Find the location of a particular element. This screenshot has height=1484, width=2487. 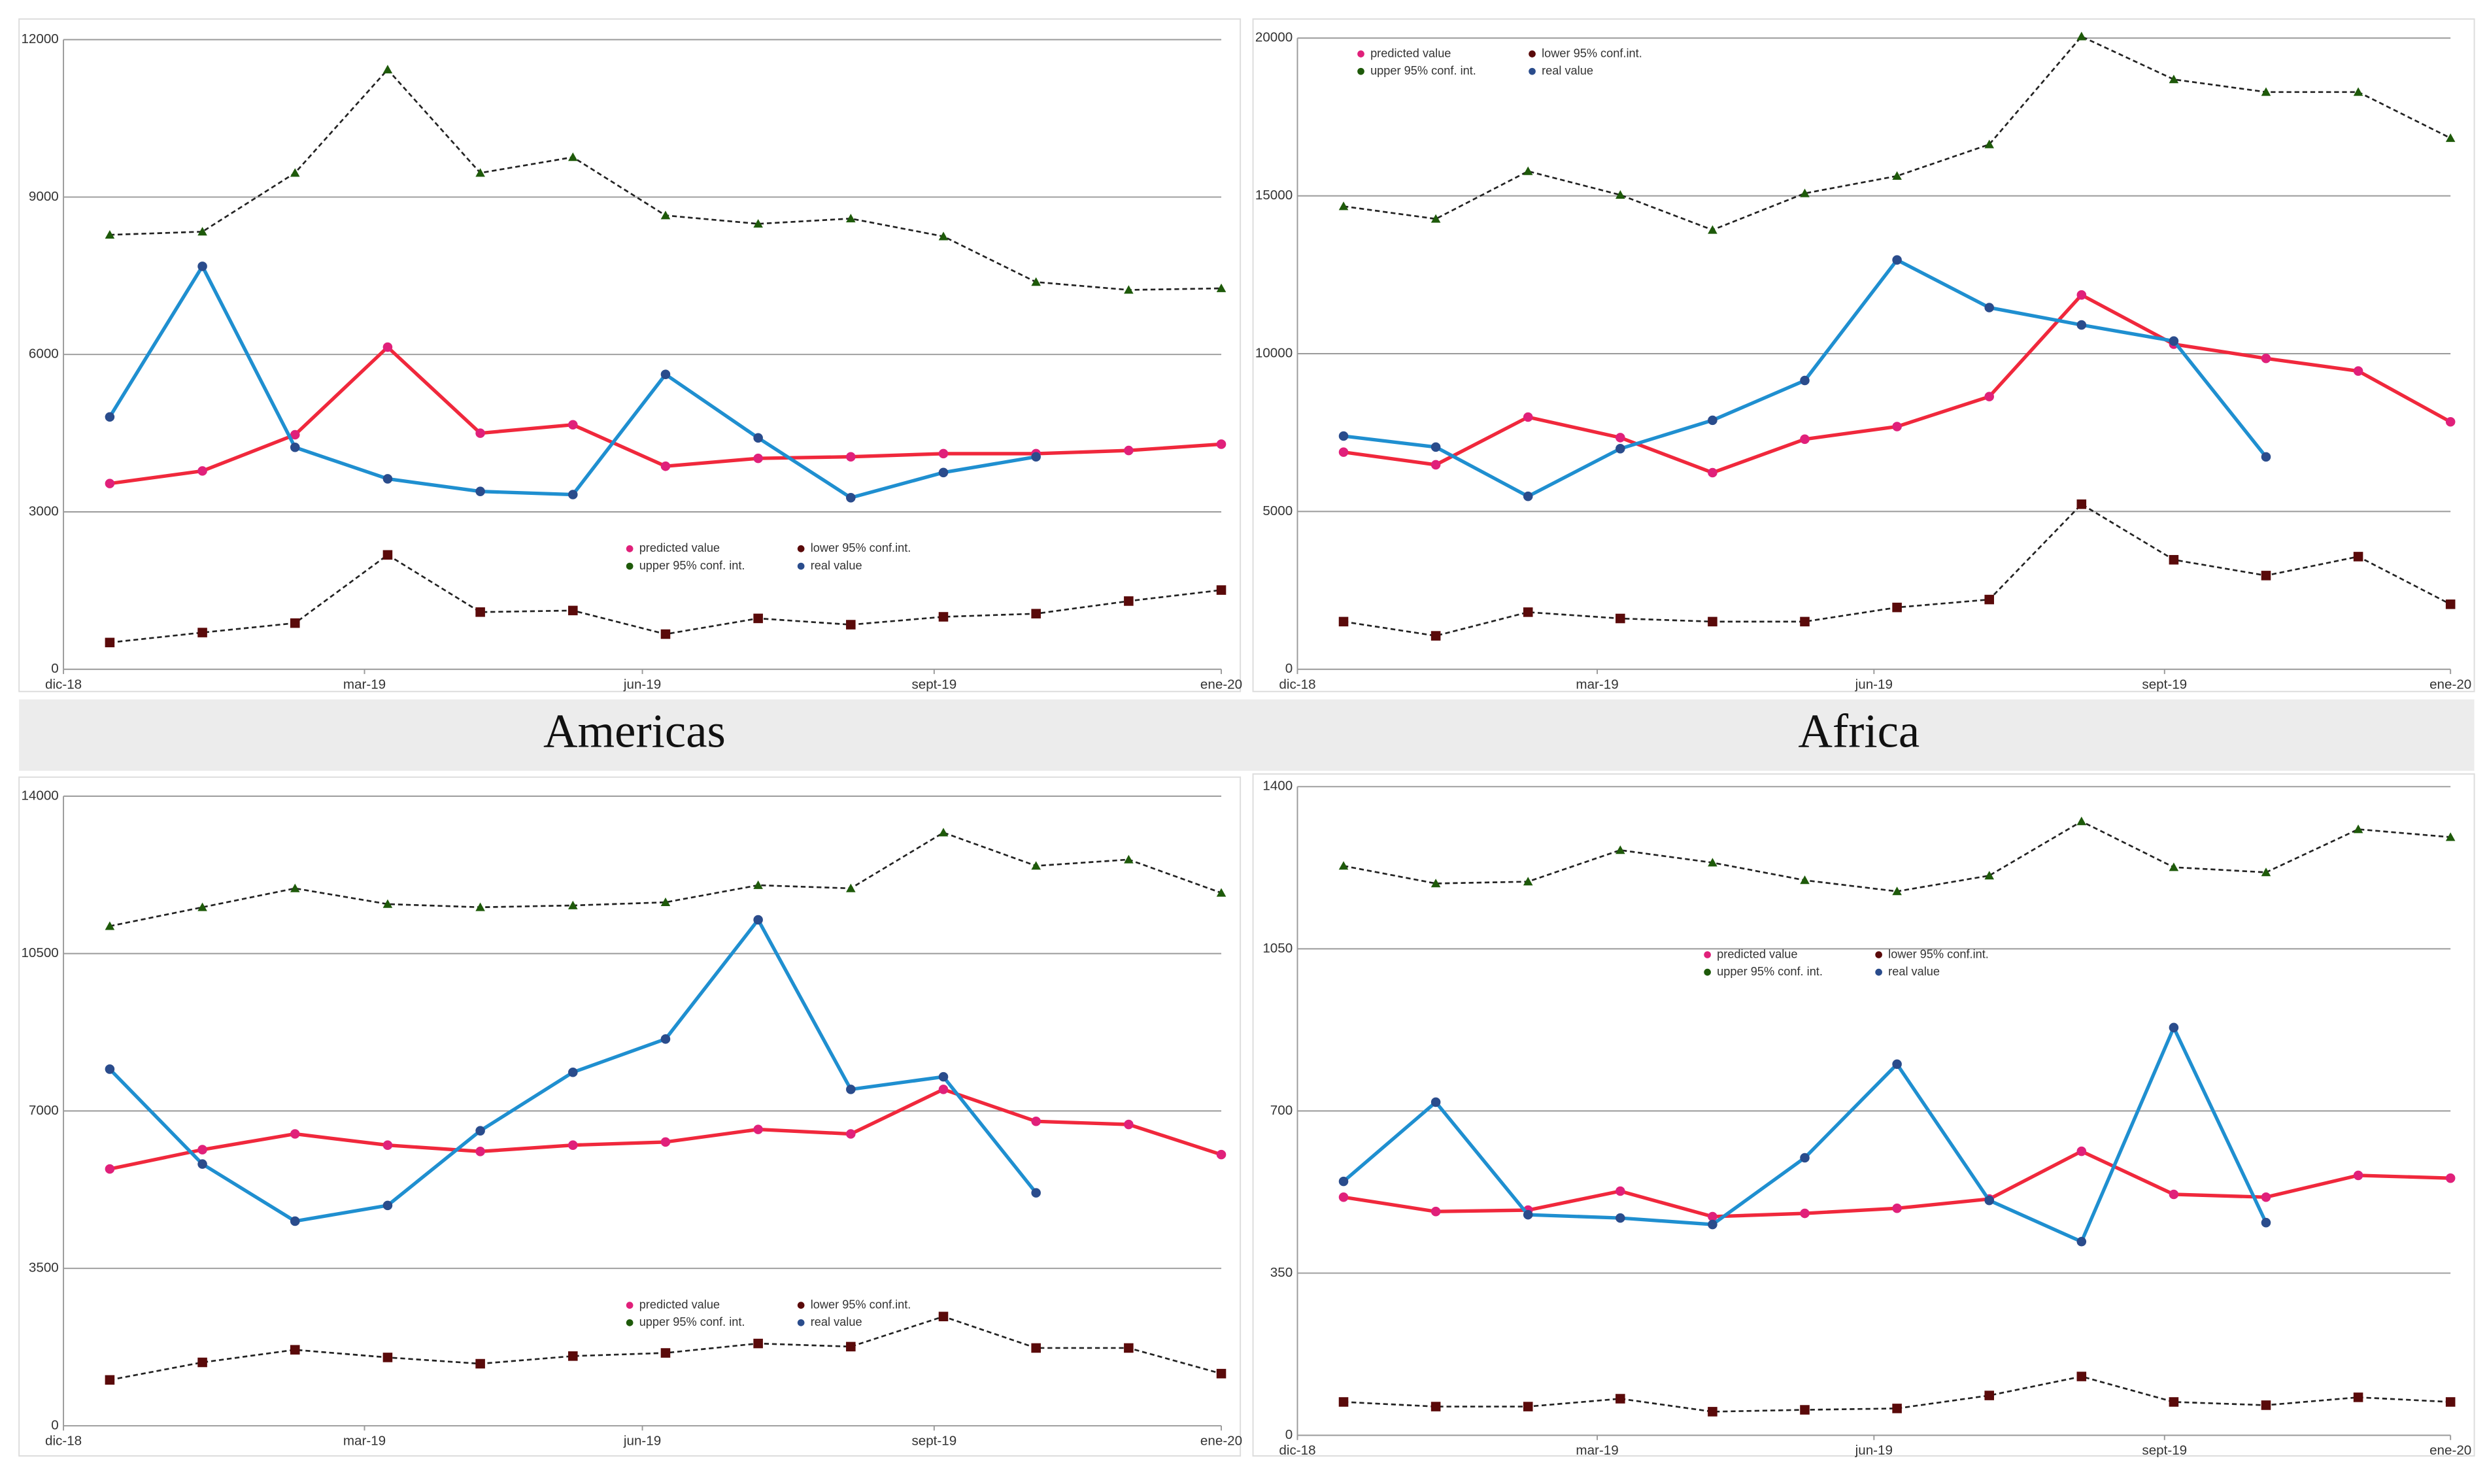

y-tick-label: 350 is located at coordinates (1281, 1272).